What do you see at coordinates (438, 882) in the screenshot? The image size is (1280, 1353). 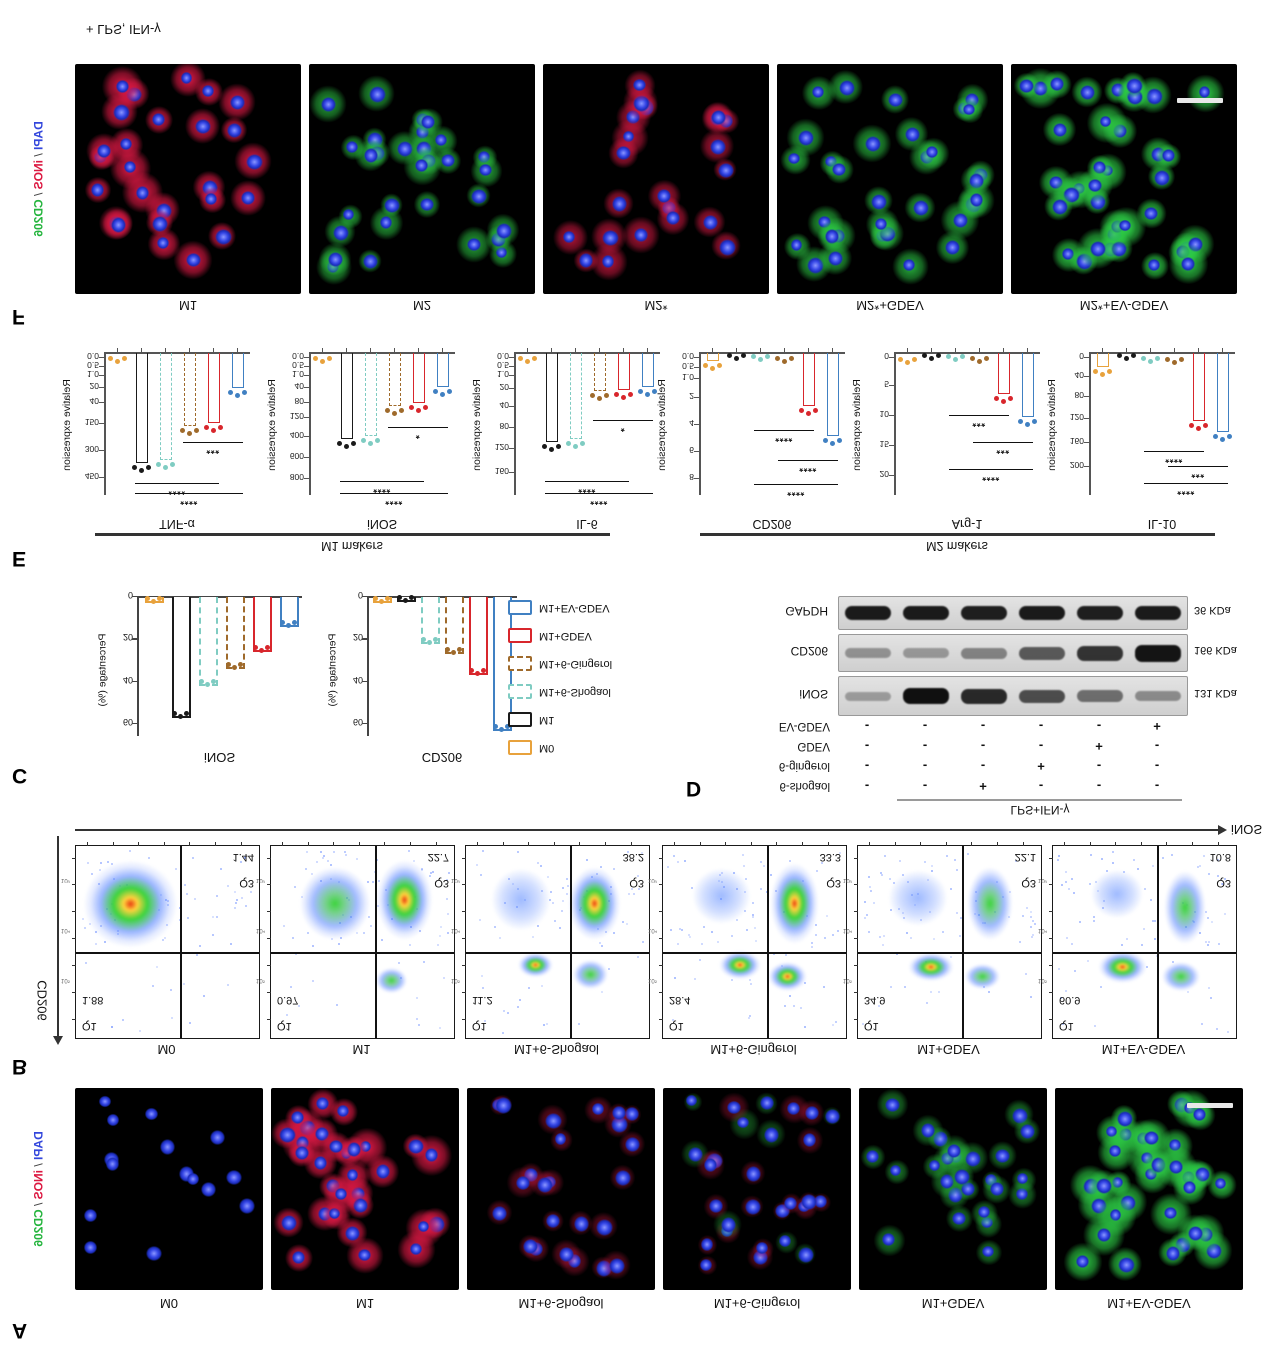 I see `flow-q3-label-M1: Q3` at bounding box center [438, 882].